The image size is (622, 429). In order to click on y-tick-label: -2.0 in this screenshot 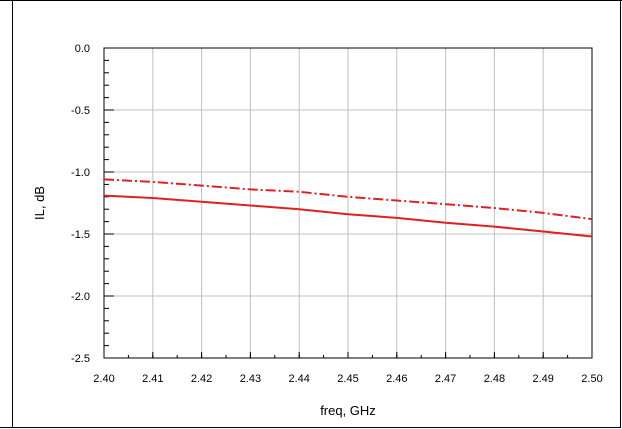, I will do `click(80, 297)`.